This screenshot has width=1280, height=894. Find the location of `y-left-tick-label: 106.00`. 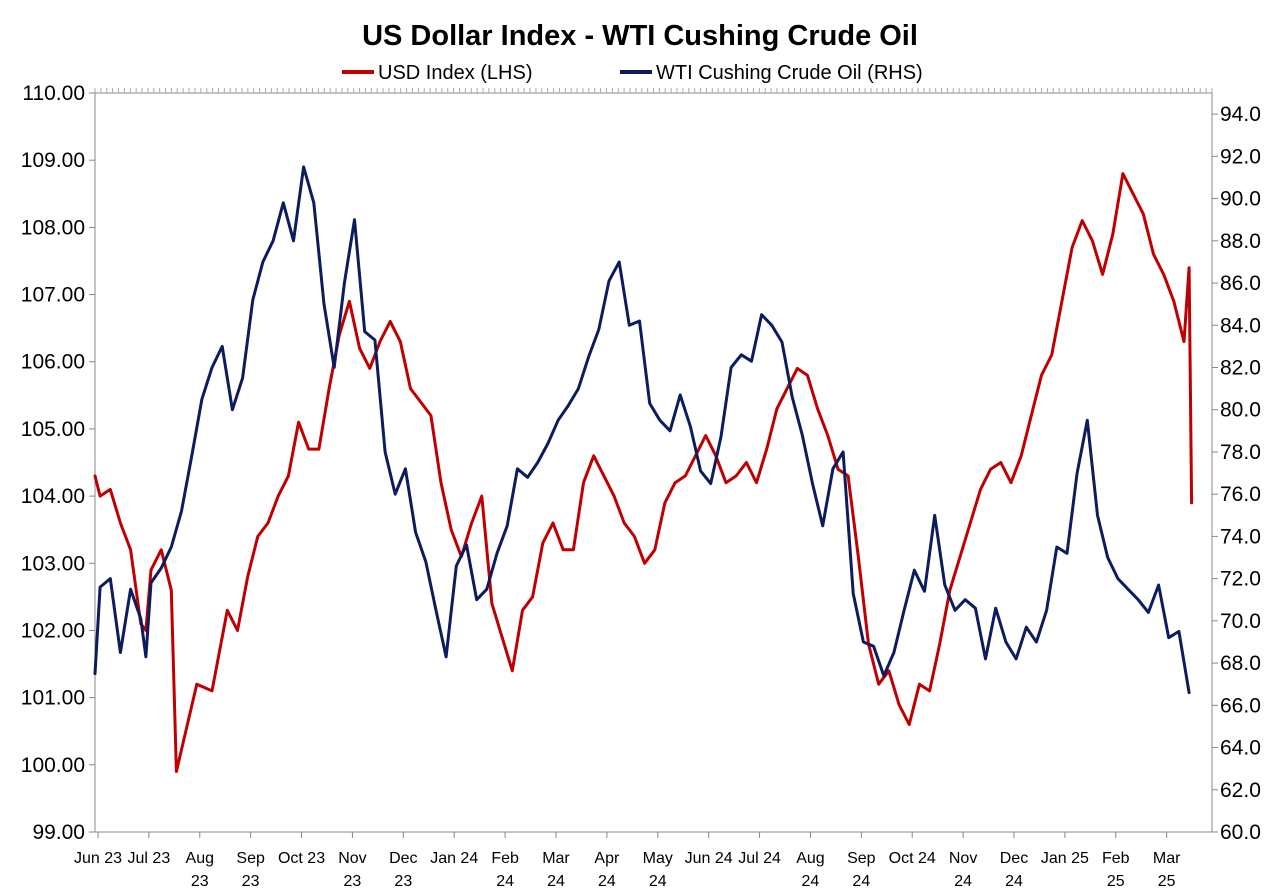

y-left-tick-label: 106.00 is located at coordinates (53, 362).